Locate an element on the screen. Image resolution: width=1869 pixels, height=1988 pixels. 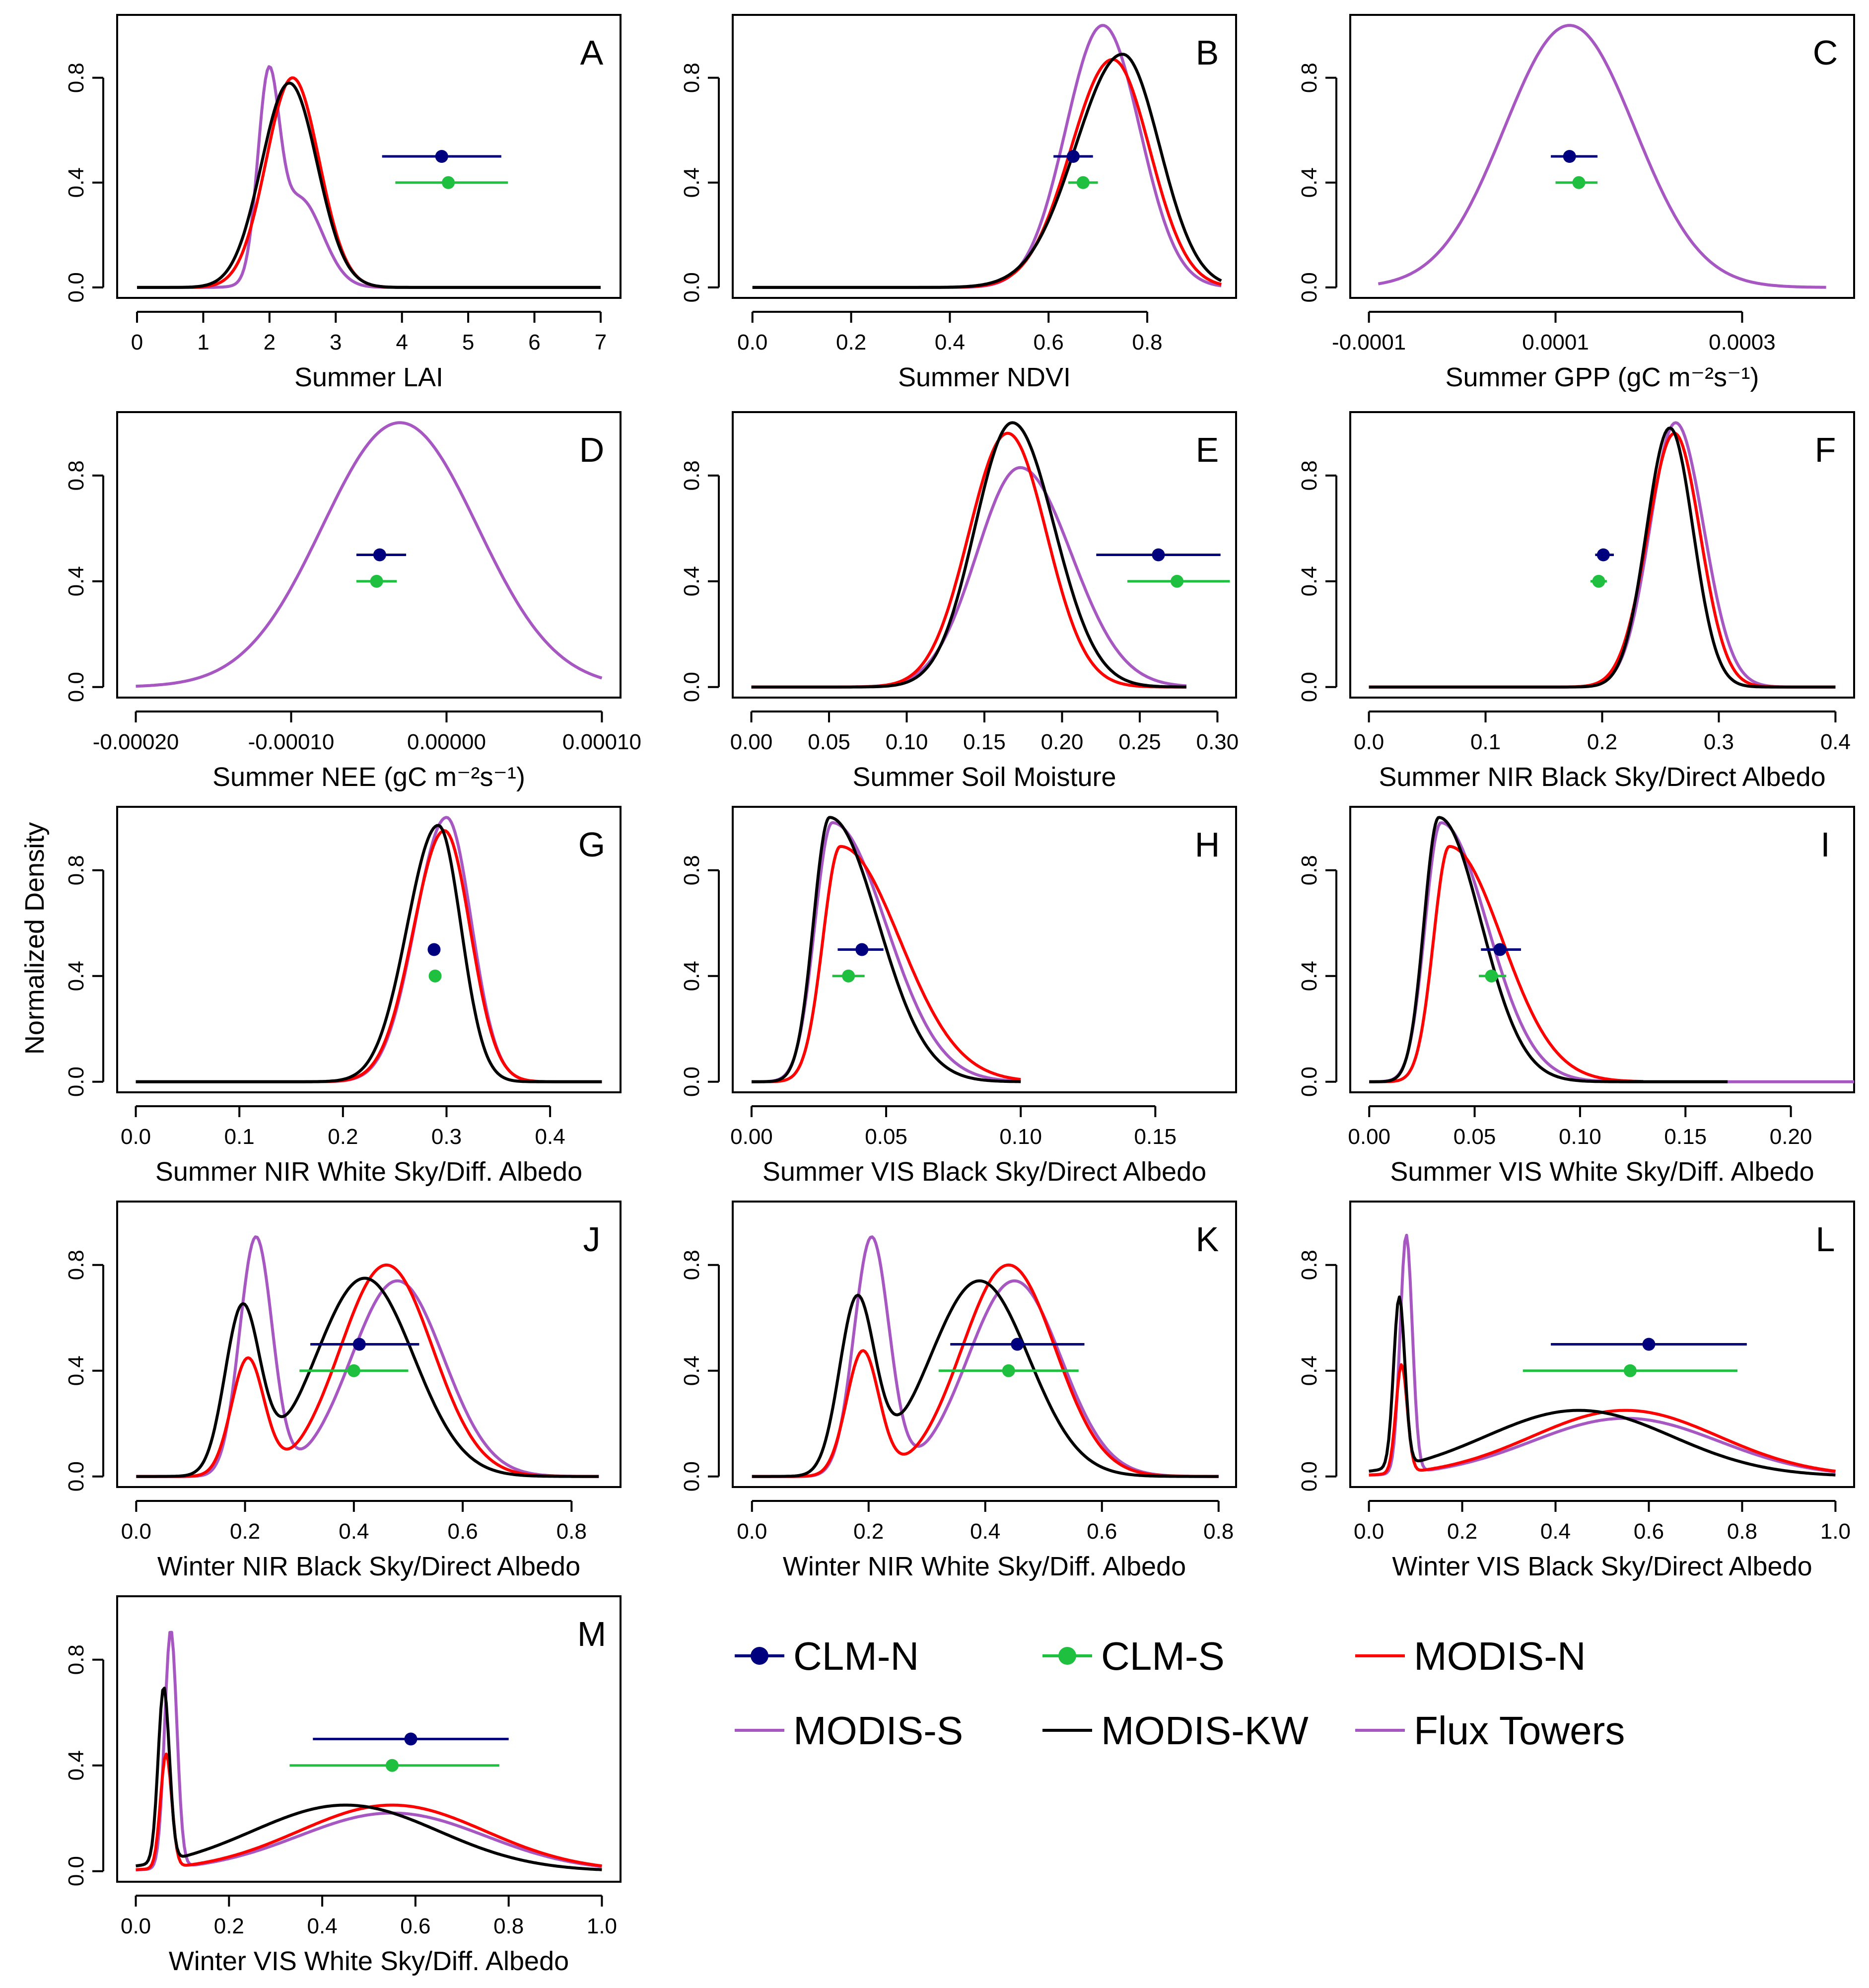
x-tick-label: 1 is located at coordinates (203, 342).